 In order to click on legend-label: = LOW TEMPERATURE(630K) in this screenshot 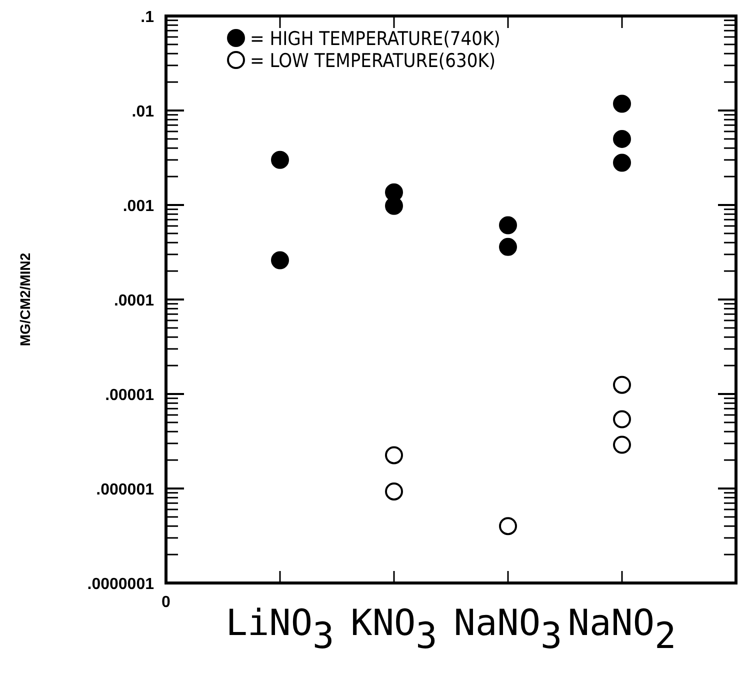, I will do `click(373, 61)`.